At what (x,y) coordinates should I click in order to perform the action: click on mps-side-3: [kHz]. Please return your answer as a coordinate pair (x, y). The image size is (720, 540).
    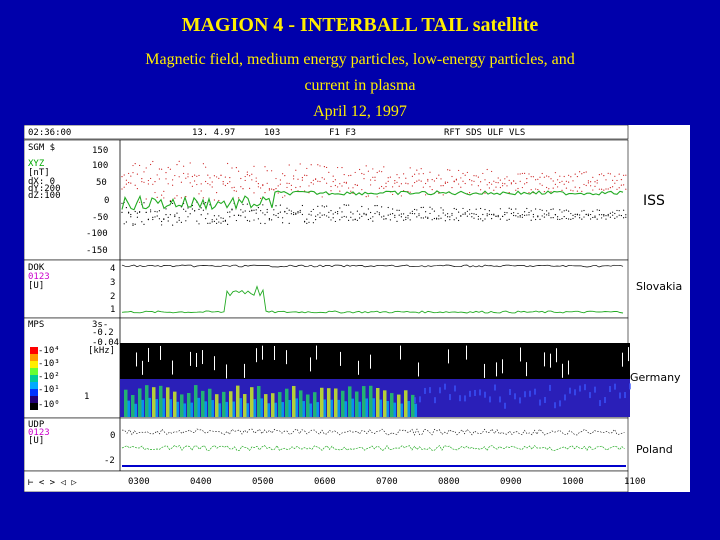
    Looking at the image, I should click on (101, 351).